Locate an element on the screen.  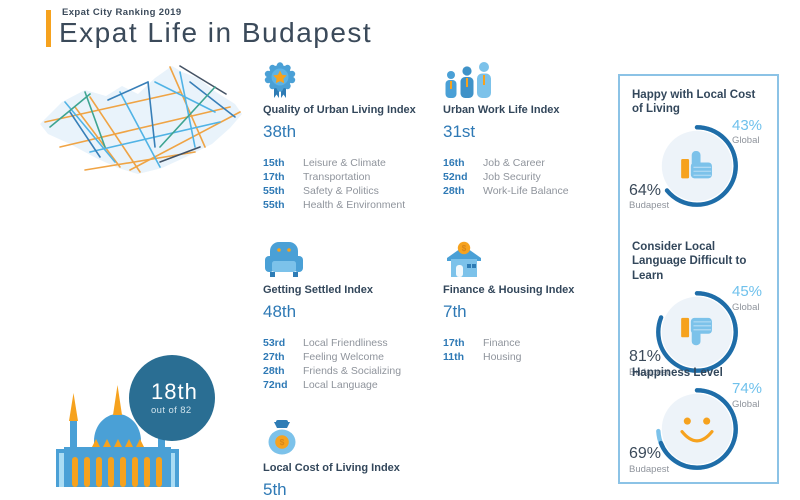
global-percentage: 74% is located at coordinates (747, 389).